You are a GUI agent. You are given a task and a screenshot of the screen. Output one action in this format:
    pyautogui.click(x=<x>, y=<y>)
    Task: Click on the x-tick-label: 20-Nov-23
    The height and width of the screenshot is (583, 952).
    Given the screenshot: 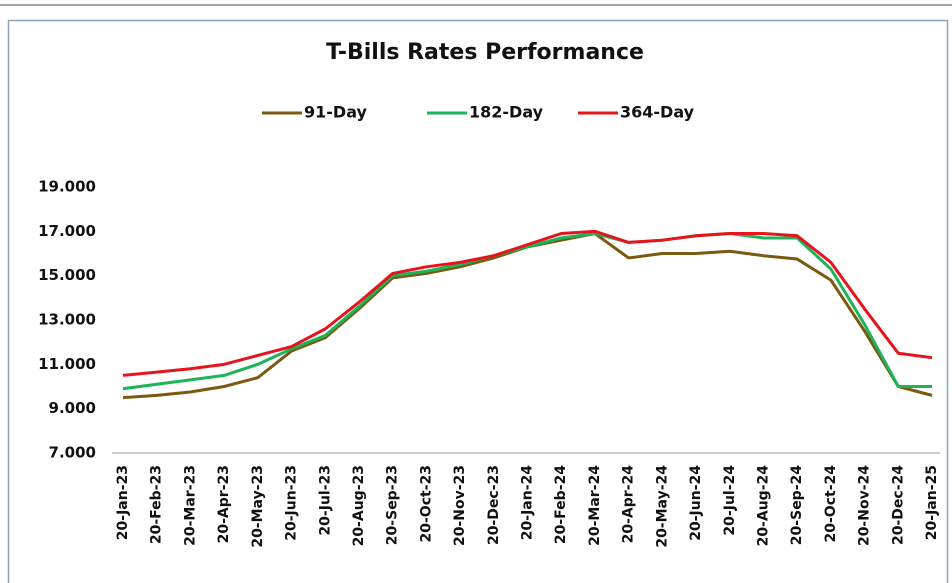 What is the action you would take?
    pyautogui.click(x=460, y=505)
    